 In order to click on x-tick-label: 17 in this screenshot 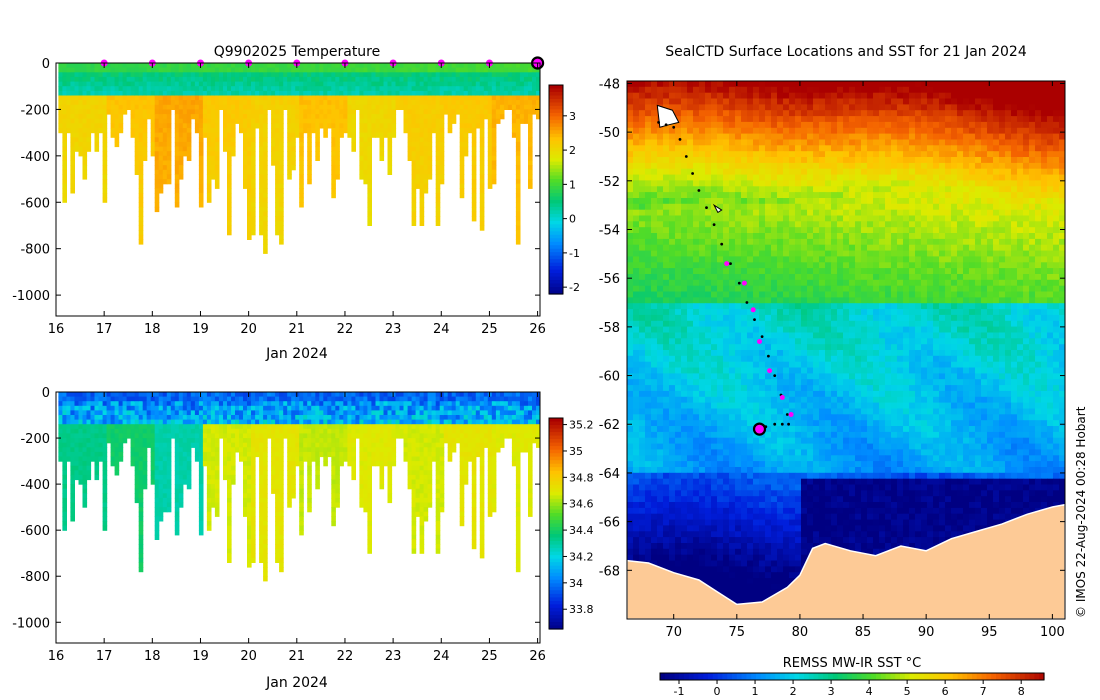, I will do `click(104, 329)`.